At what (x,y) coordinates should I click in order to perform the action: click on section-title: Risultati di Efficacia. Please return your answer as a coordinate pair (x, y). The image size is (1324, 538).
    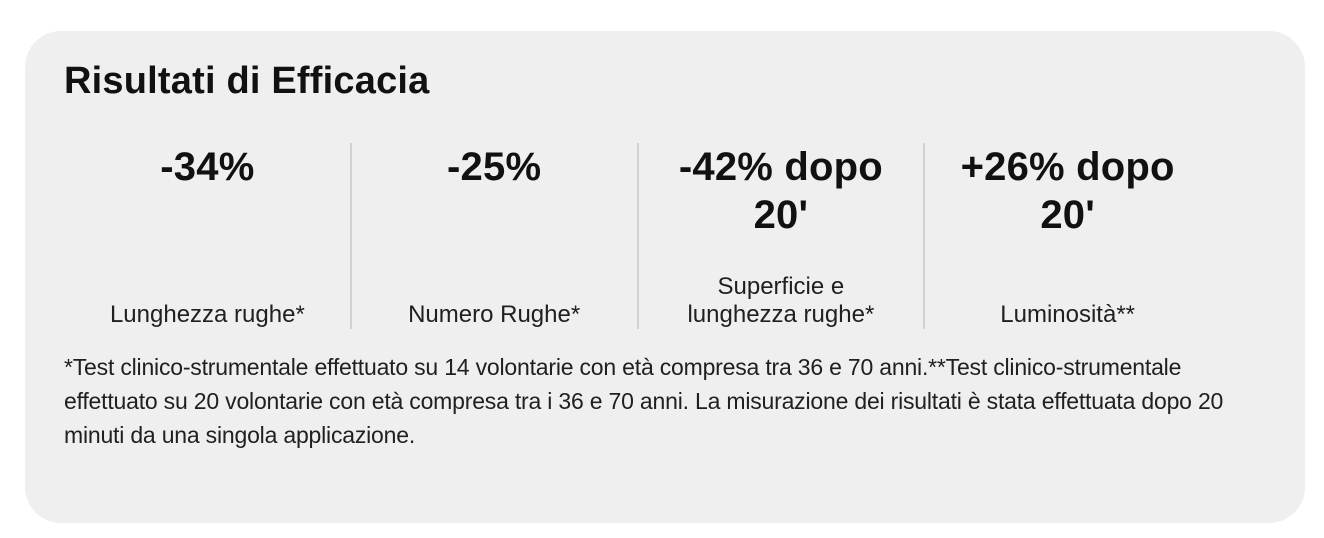
    Looking at the image, I should click on (247, 81).